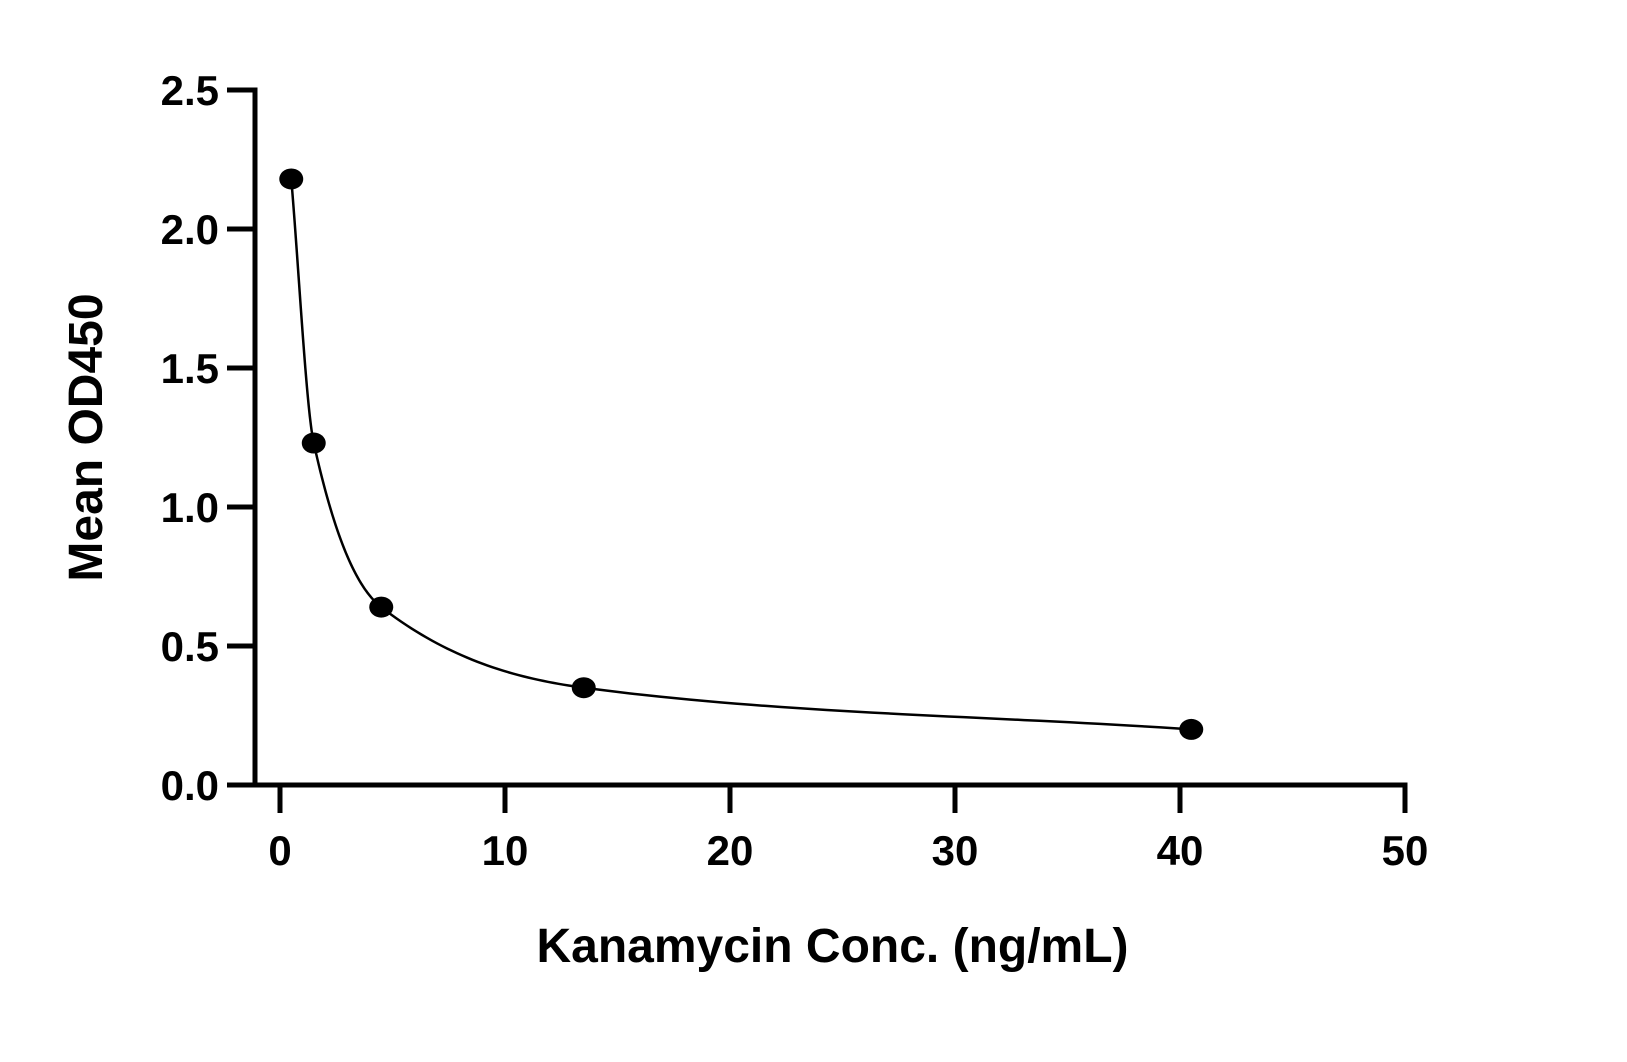 Image resolution: width=1627 pixels, height=1062 pixels. Describe the element at coordinates (279, 850) in the screenshot. I see `x-tick-label: 0` at that location.